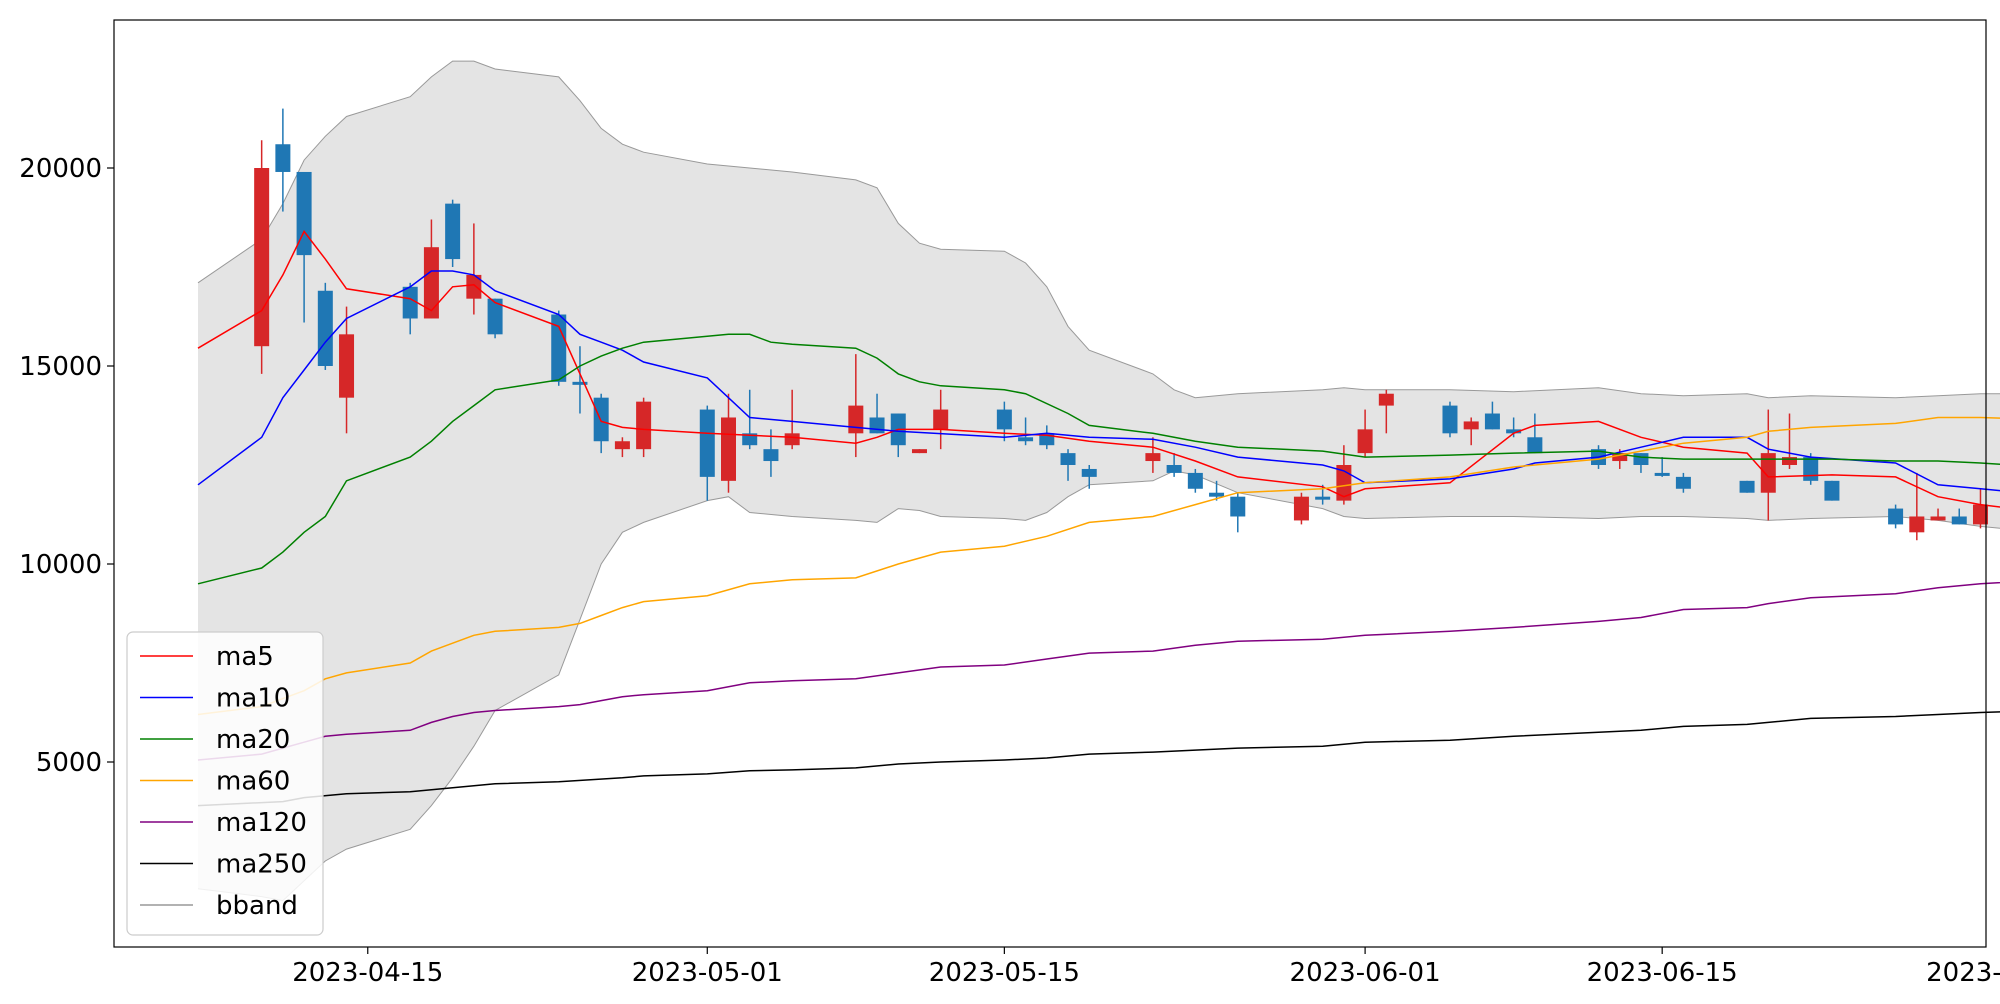 The height and width of the screenshot is (1004, 2000). I want to click on legend-label: ma120, so click(261, 823).